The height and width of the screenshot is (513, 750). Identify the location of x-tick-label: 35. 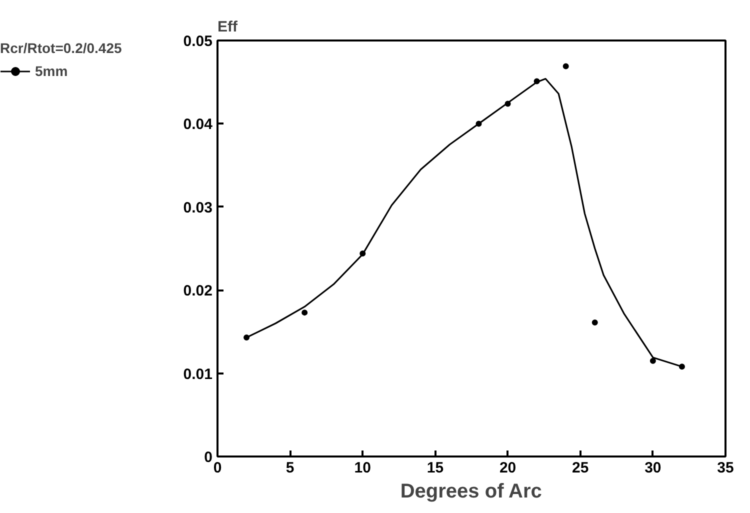
(725, 468).